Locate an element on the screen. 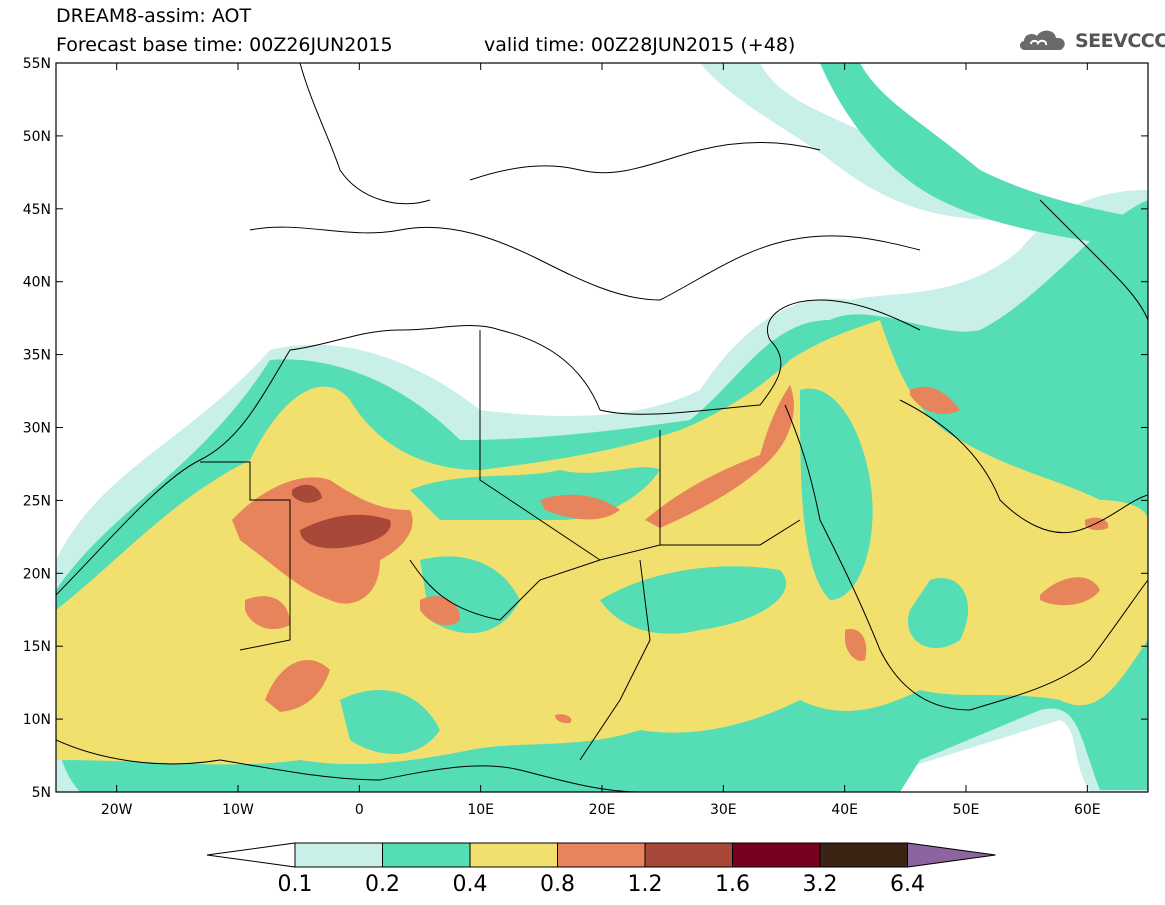 The height and width of the screenshot is (905, 1165). base-time: Forecast base time: 00Z26JUN2015 is located at coordinates (224, 45).